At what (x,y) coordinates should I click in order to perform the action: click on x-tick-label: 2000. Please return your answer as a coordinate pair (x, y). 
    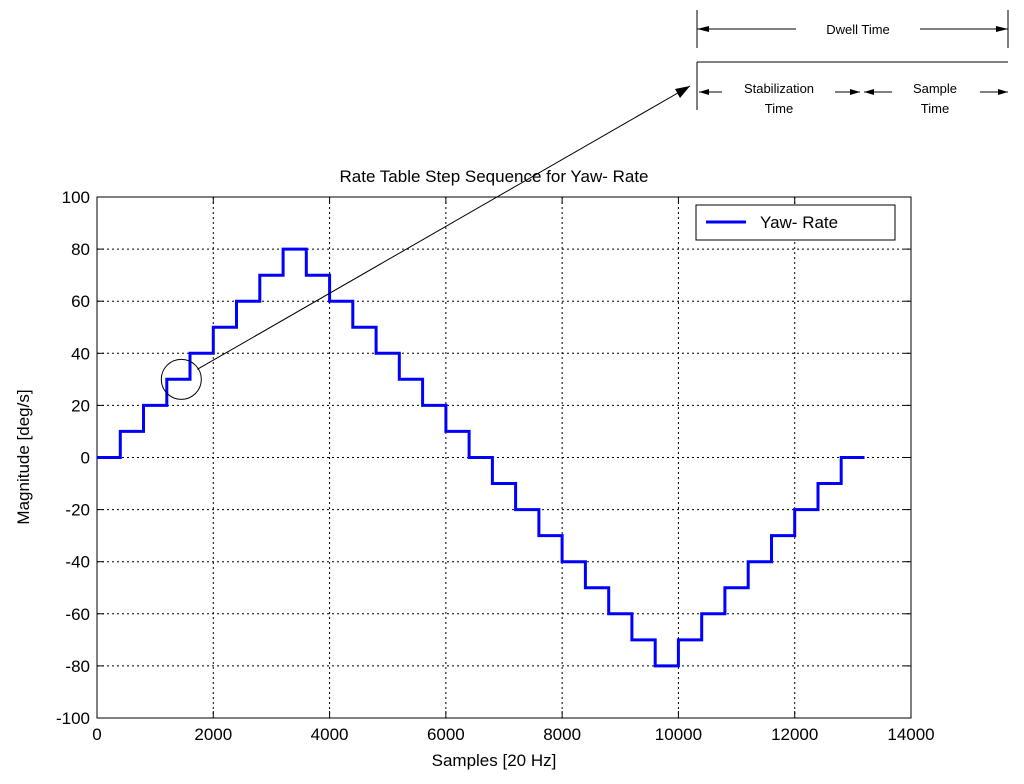
    Looking at the image, I should click on (213, 734).